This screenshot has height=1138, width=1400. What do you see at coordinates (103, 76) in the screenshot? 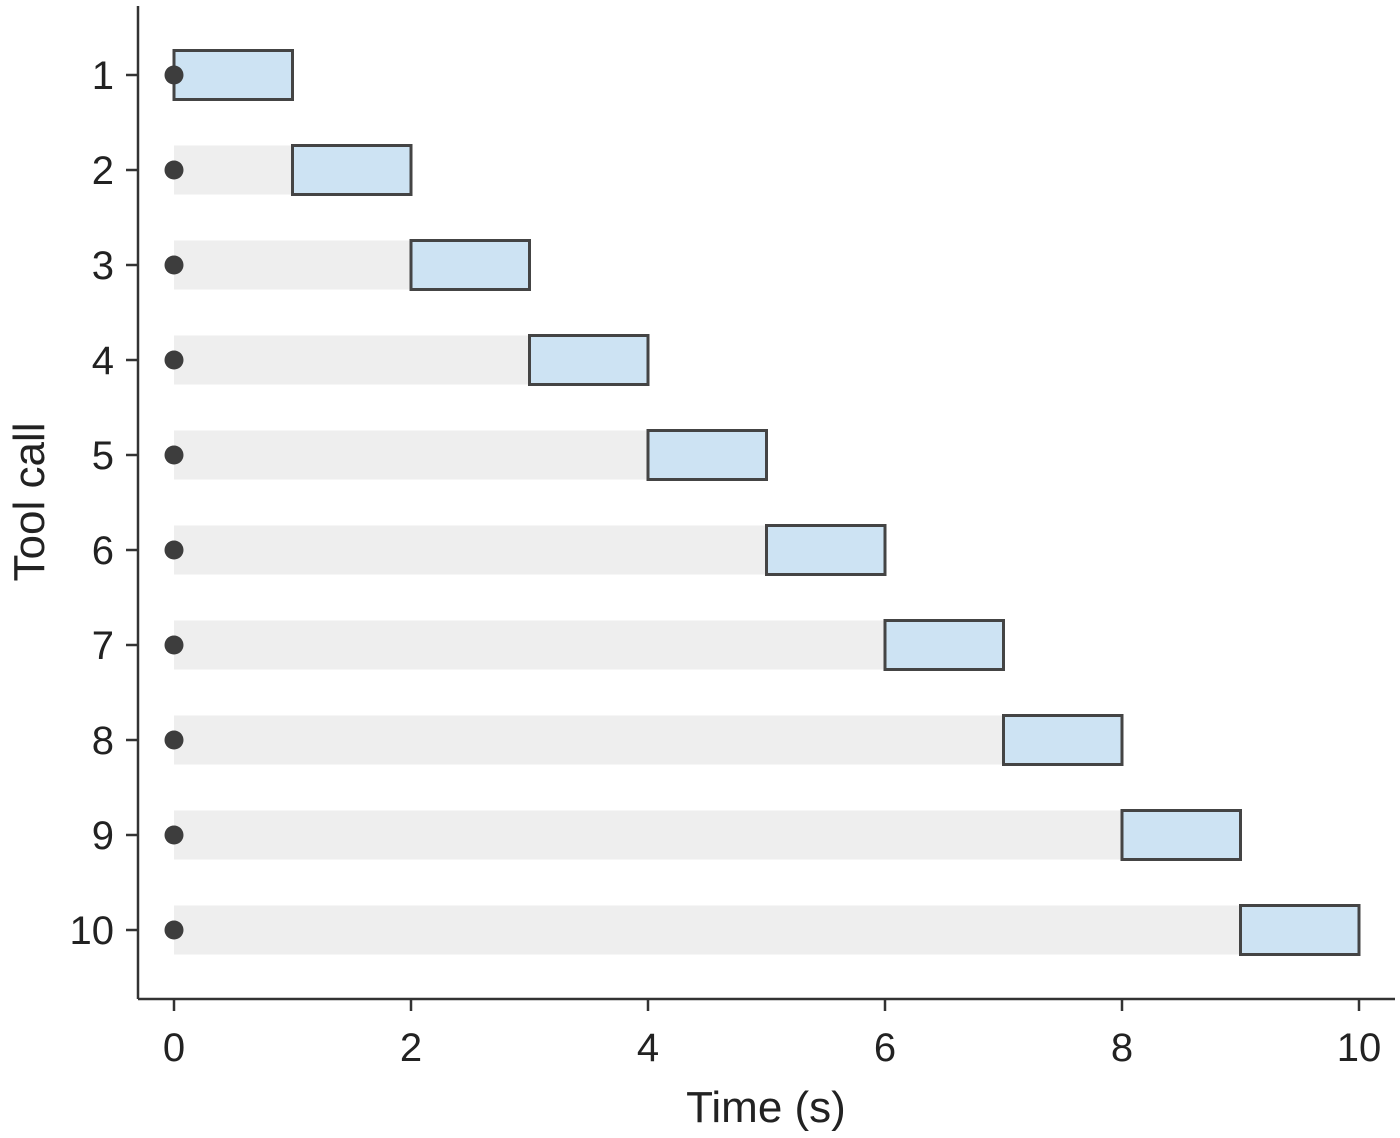
I see `y-tick-label-1: 1` at bounding box center [103, 76].